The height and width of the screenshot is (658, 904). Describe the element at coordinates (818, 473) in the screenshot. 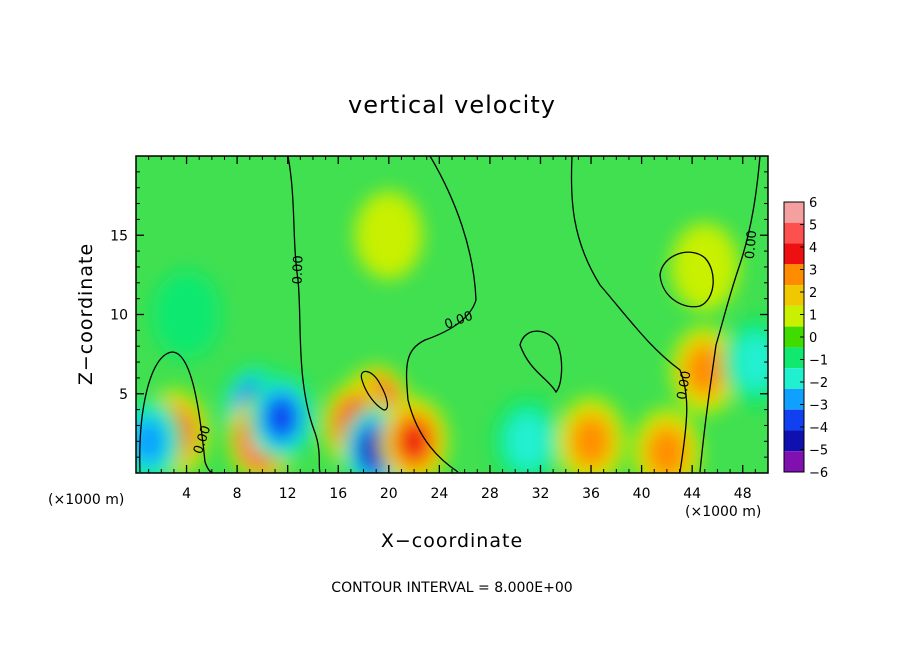

I see `colorbar-label: −6` at that location.